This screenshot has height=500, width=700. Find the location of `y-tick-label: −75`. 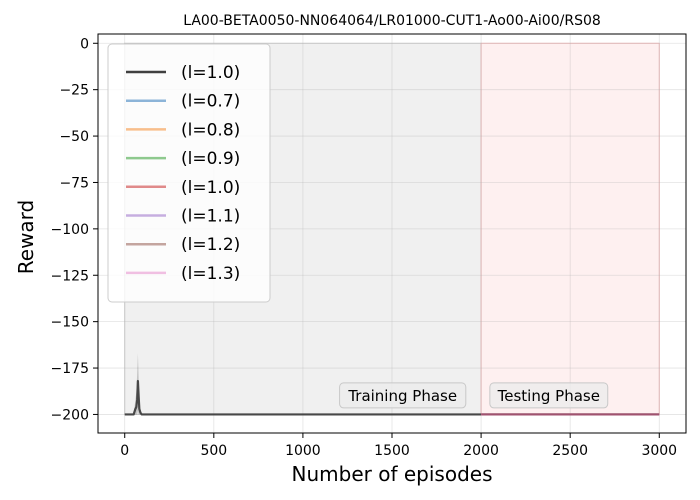

y-tick-label: −75 is located at coordinates (74, 183).